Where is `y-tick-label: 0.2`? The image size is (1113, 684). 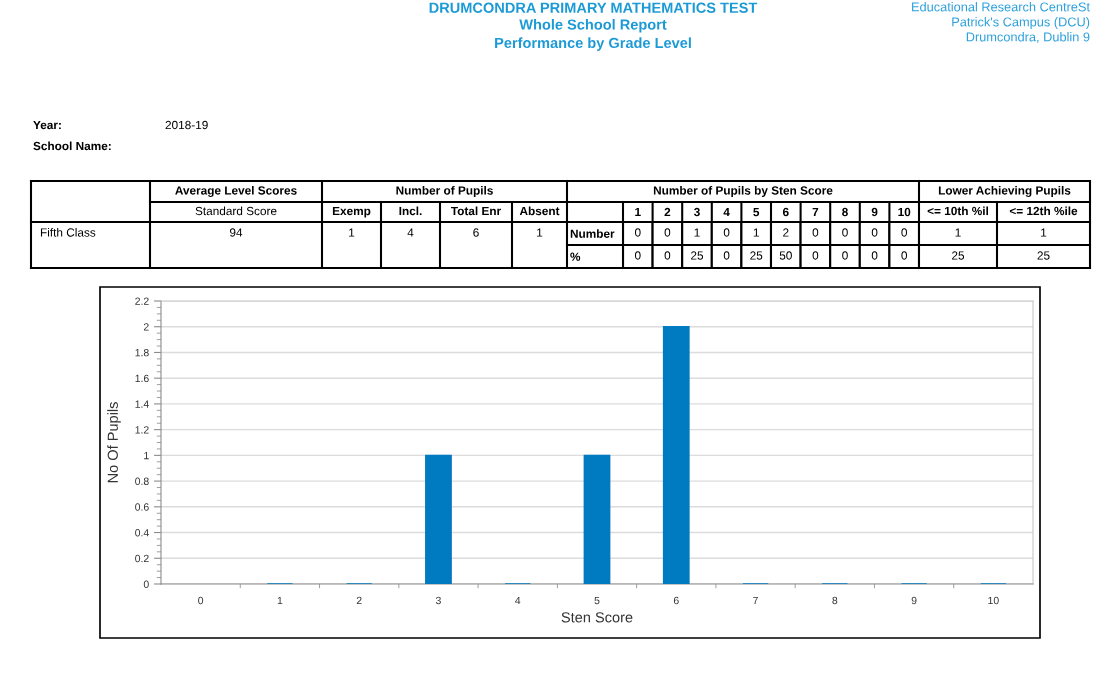 y-tick-label: 0.2 is located at coordinates (142, 558).